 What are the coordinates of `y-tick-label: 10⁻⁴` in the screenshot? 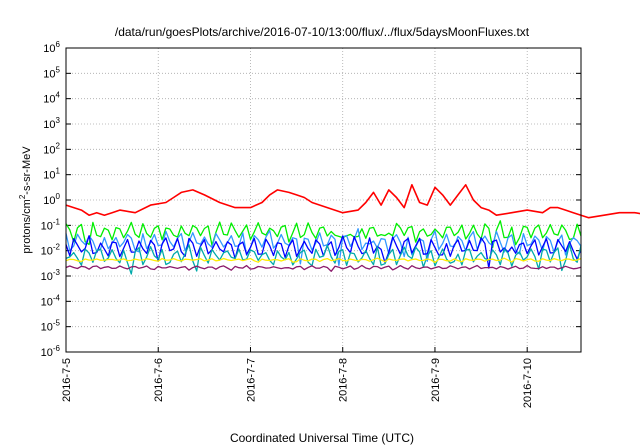 It's located at (51, 300).